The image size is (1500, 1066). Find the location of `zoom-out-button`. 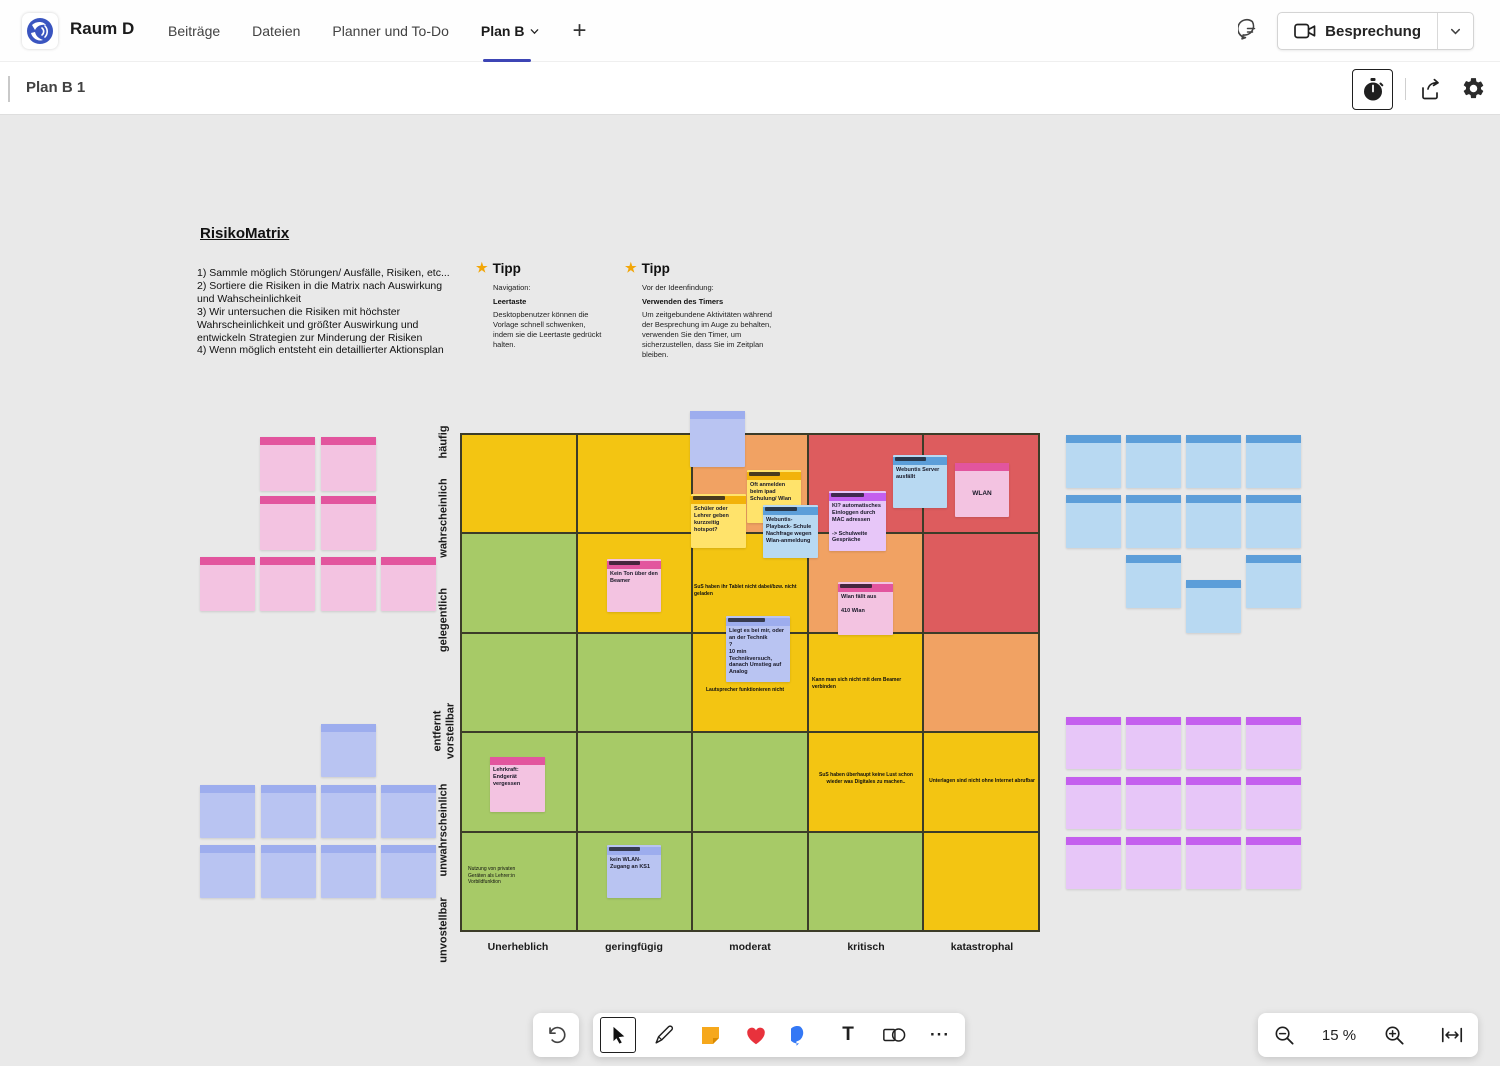

zoom-out-button is located at coordinates (1284, 1035).